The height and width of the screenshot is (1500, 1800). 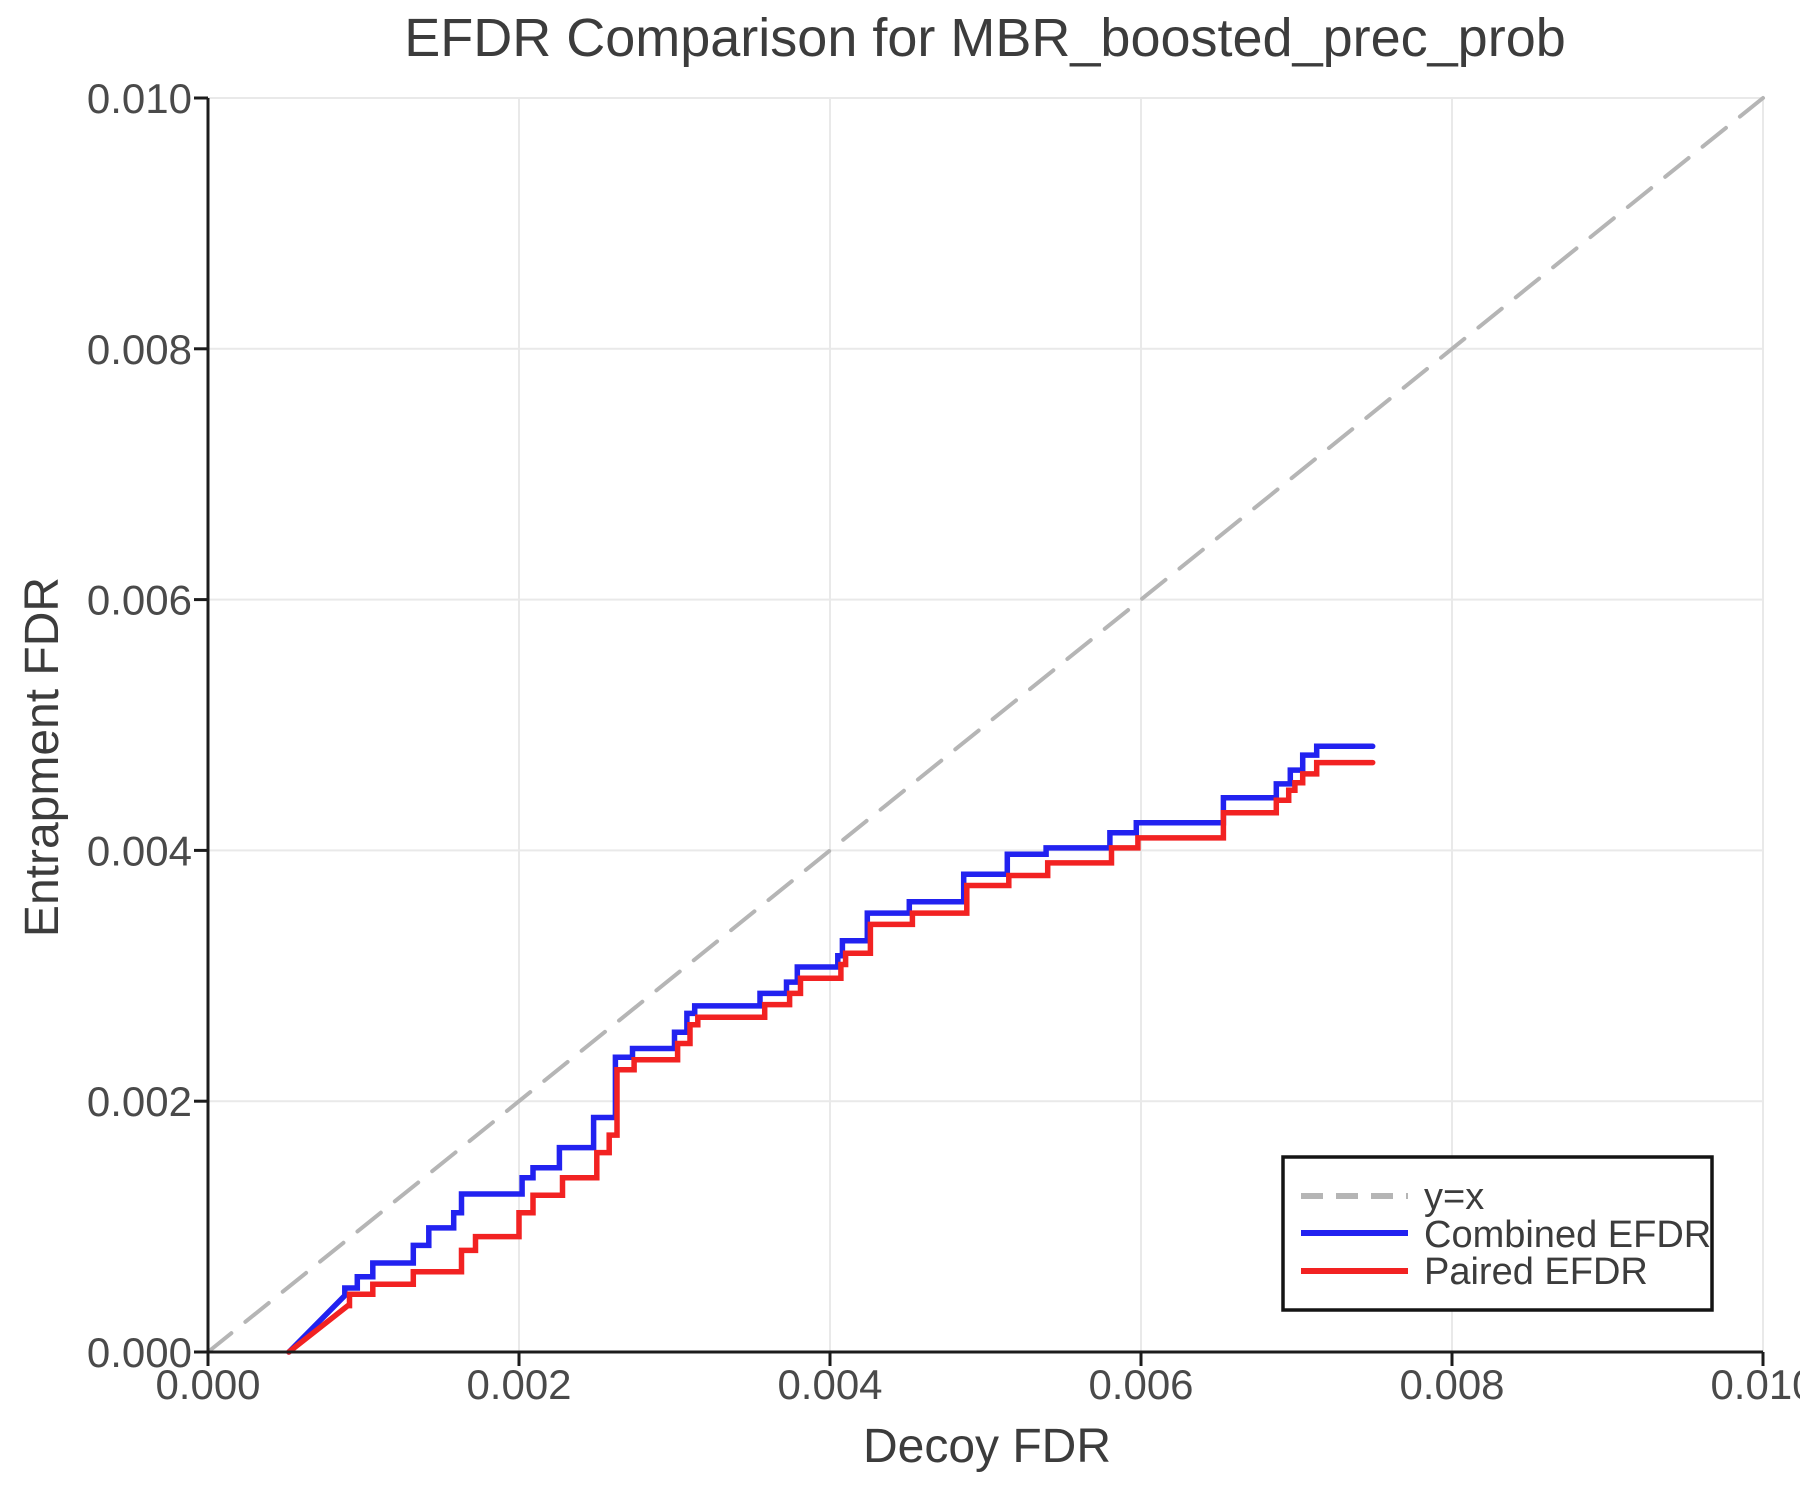 I want to click on y-tick-label: 0.004, so click(x=139, y=850).